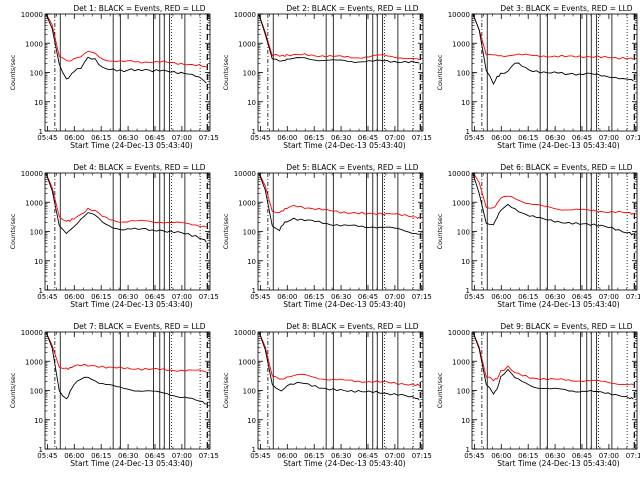 The height and width of the screenshot is (480, 640). I want to click on panel-title: Det 5: BLACK = Events, RED = LLD, so click(352, 167).